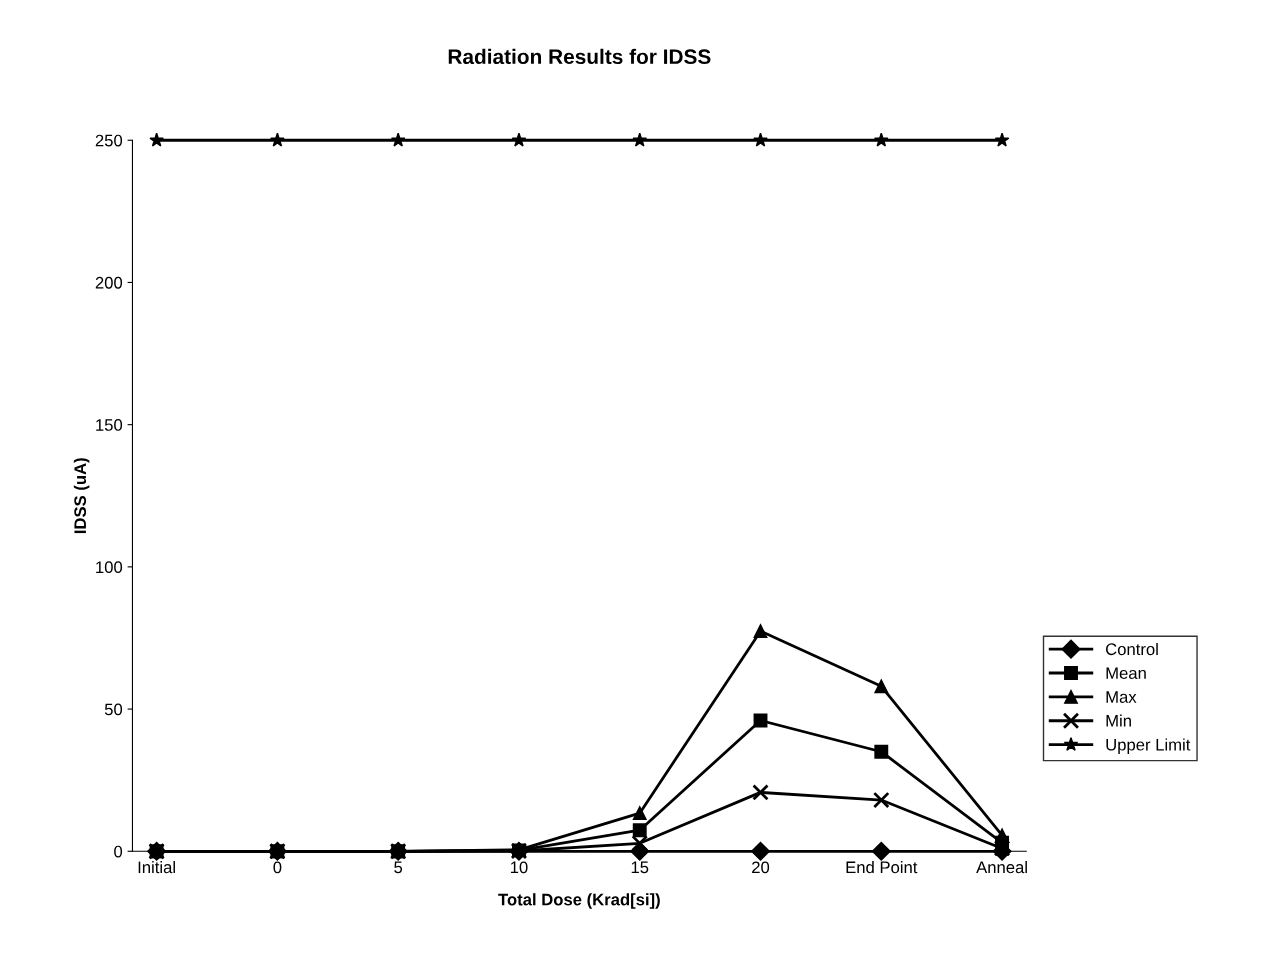  Describe the element at coordinates (882, 867) in the screenshot. I see `x-tick-label: End Point` at that location.